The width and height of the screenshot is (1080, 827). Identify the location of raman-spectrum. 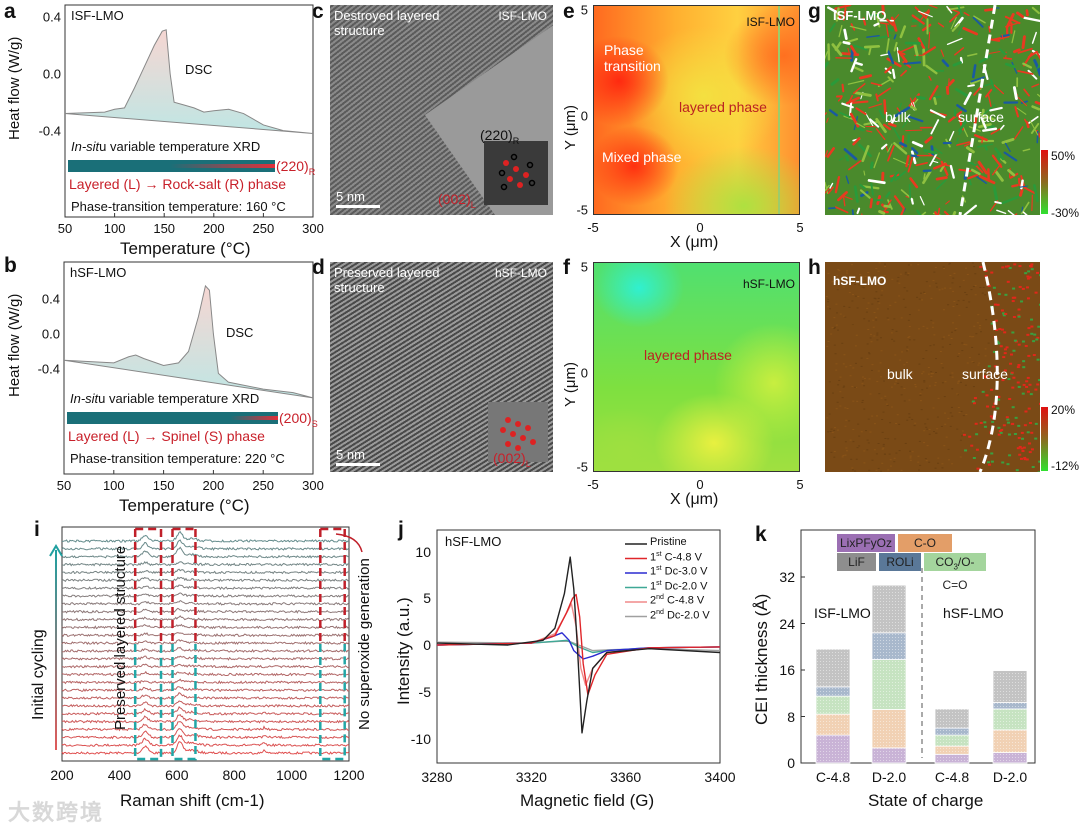
(205, 626).